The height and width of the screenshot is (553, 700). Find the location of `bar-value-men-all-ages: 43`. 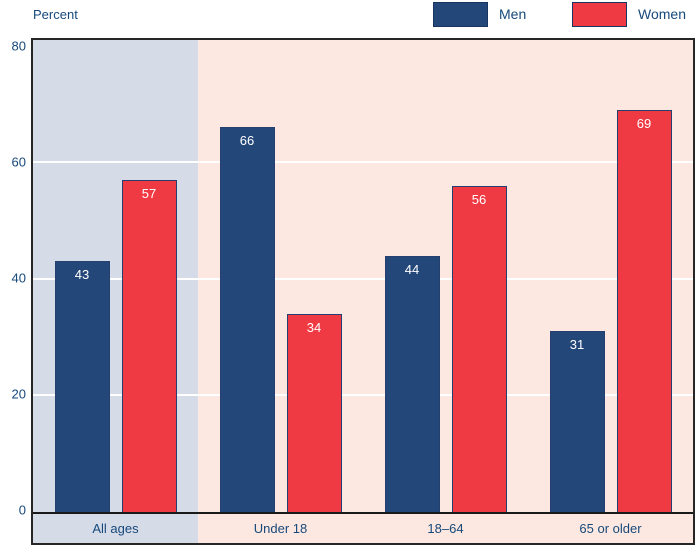

bar-value-men-all-ages: 43 is located at coordinates (82, 275).